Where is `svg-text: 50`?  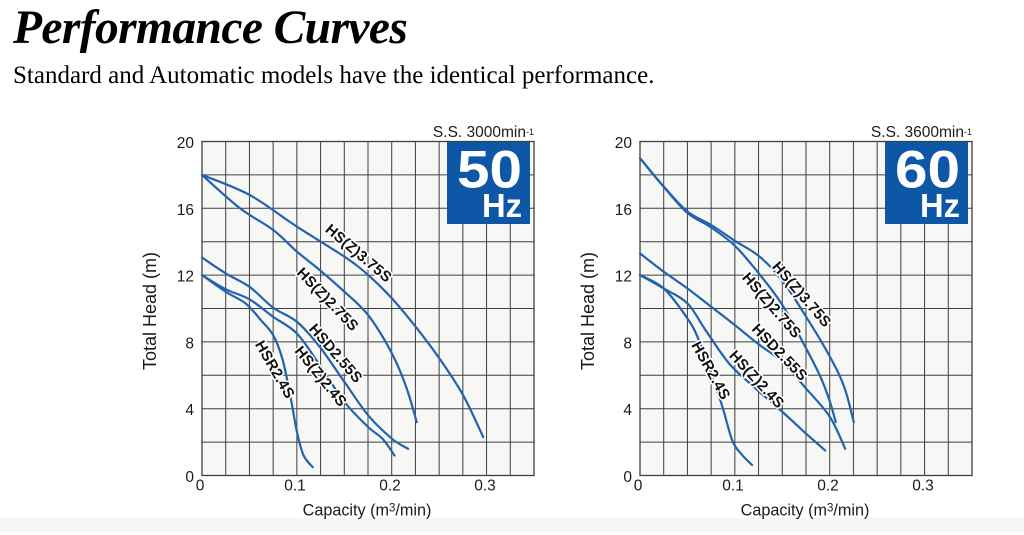
svg-text: 50 is located at coordinates (489, 170).